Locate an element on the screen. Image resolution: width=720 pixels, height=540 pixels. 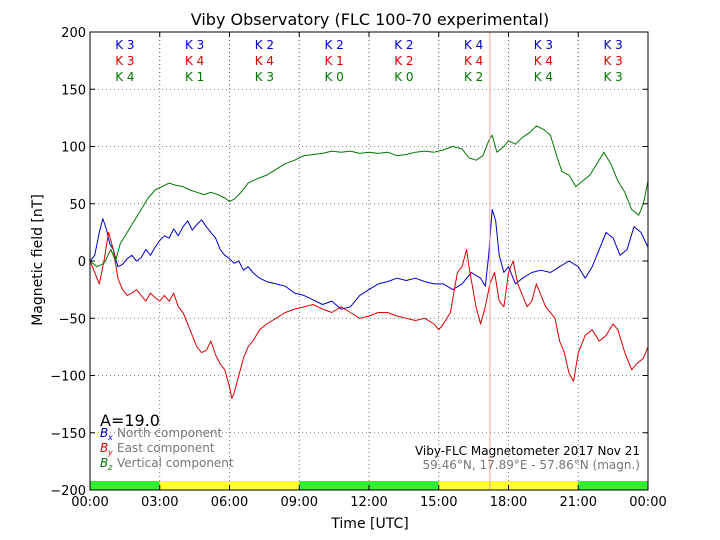
y-axis-label: Magnetic field [nT] is located at coordinates (38, 260).